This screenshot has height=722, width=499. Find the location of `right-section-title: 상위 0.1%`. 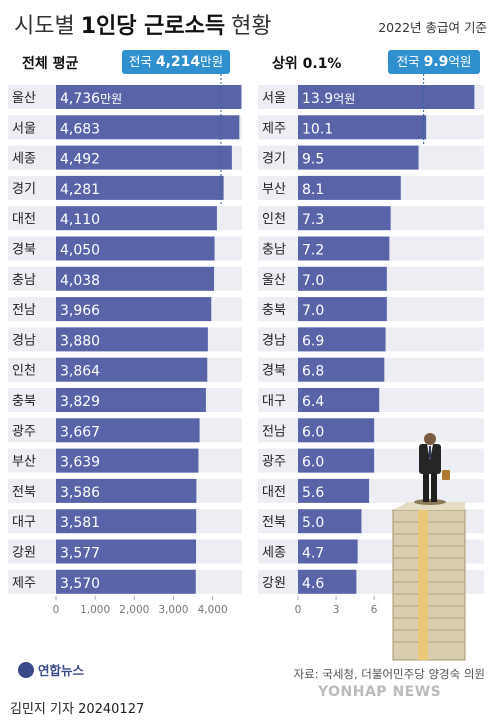

right-section-title: 상위 0.1% is located at coordinates (307, 64).